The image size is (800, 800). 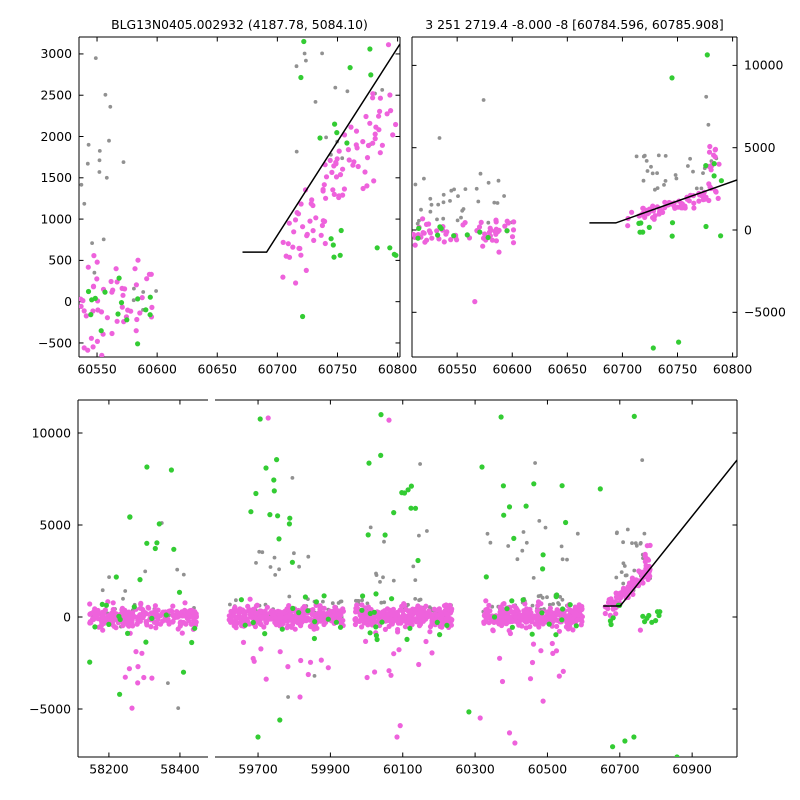 What do you see at coordinates (321, 148) in the screenshot?
I see `model-line-top-left` at bounding box center [321, 148].